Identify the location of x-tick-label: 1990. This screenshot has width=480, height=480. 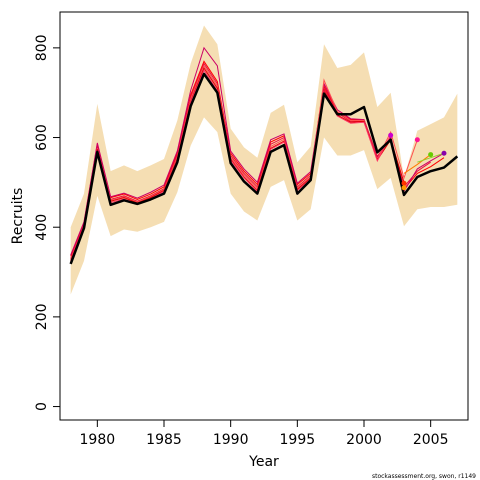
(231, 440).